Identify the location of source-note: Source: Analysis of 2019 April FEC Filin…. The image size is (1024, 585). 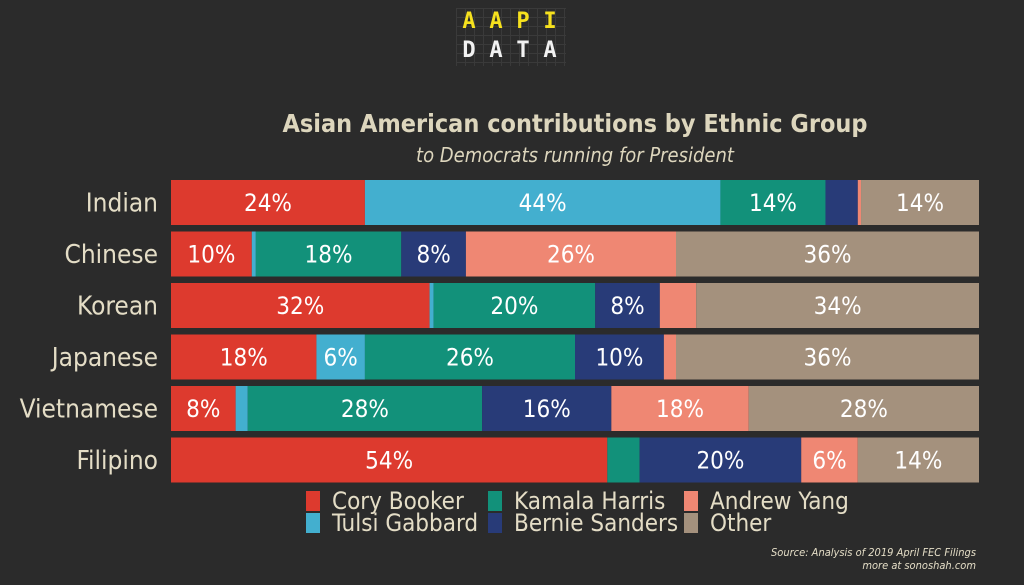
(873, 559).